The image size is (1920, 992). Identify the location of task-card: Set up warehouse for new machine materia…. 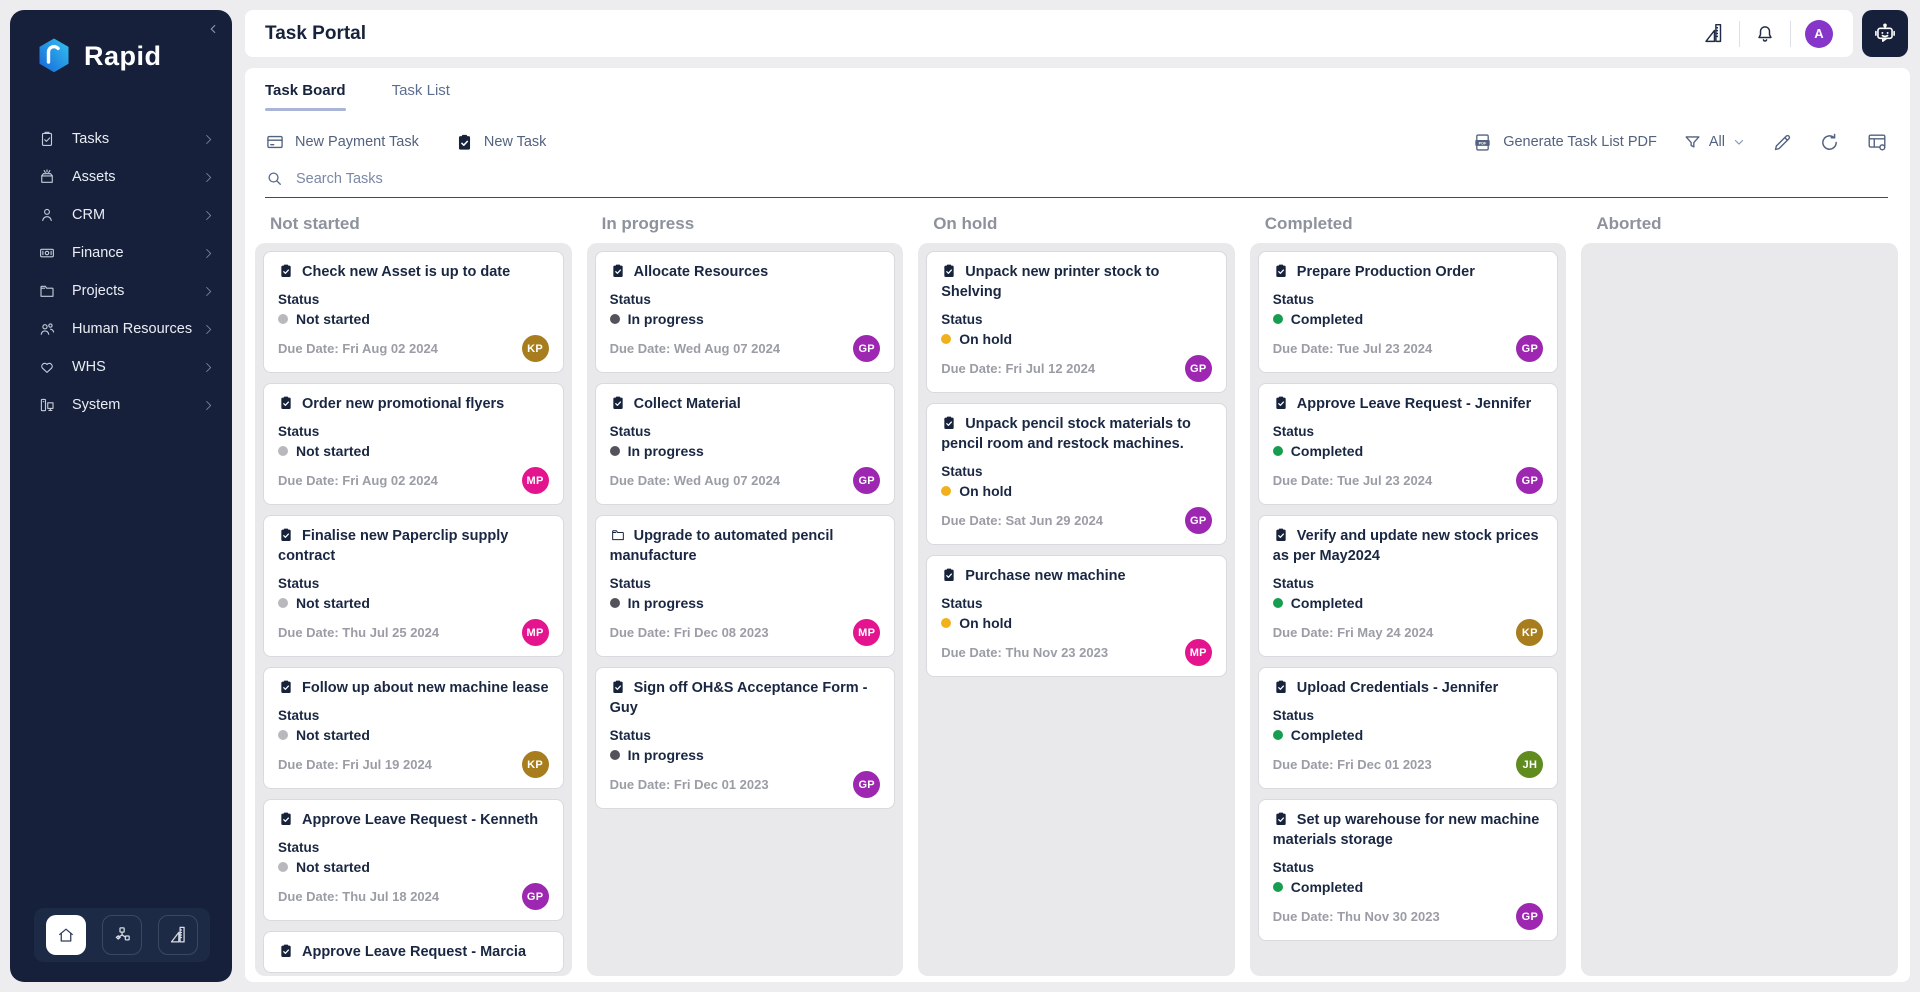
(1408, 870).